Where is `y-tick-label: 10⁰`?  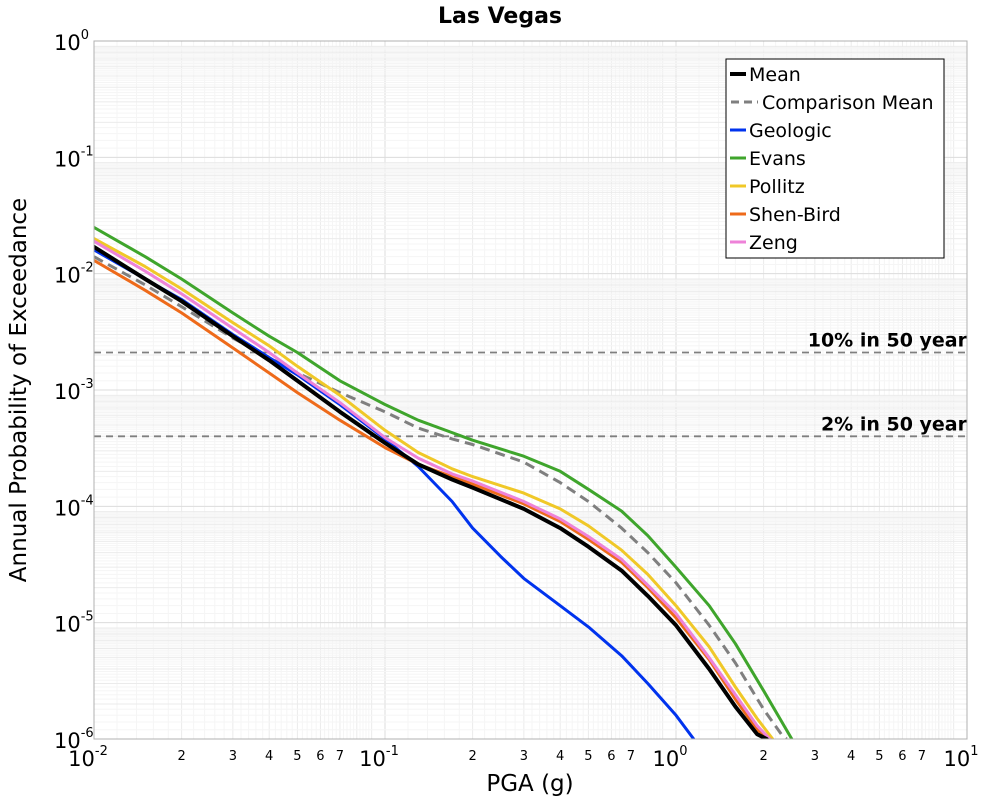 y-tick-label: 10⁰ is located at coordinates (71, 41).